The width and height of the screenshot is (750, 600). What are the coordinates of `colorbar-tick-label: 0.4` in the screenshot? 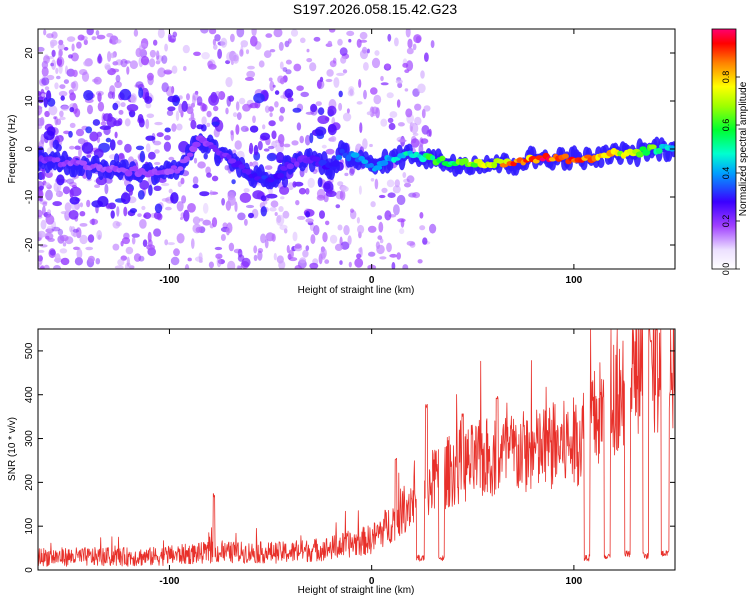 It's located at (726, 173).